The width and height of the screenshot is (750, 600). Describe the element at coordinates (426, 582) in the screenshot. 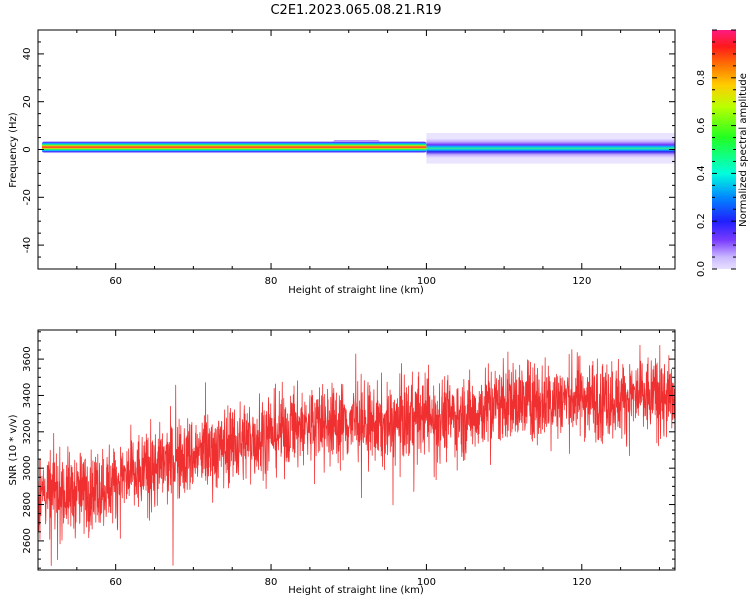

I see `snr-x-tick-label: 100` at that location.